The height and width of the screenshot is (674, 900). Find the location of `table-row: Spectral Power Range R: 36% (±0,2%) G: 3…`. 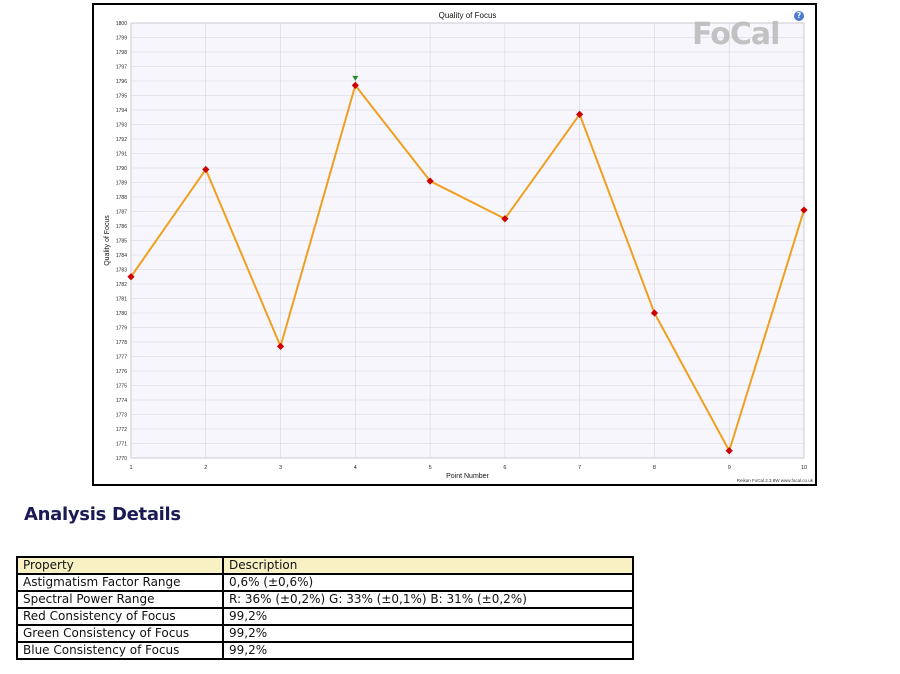

table-row: Spectral Power Range R: 36% (±0,2%) G: 3… is located at coordinates (325, 599).